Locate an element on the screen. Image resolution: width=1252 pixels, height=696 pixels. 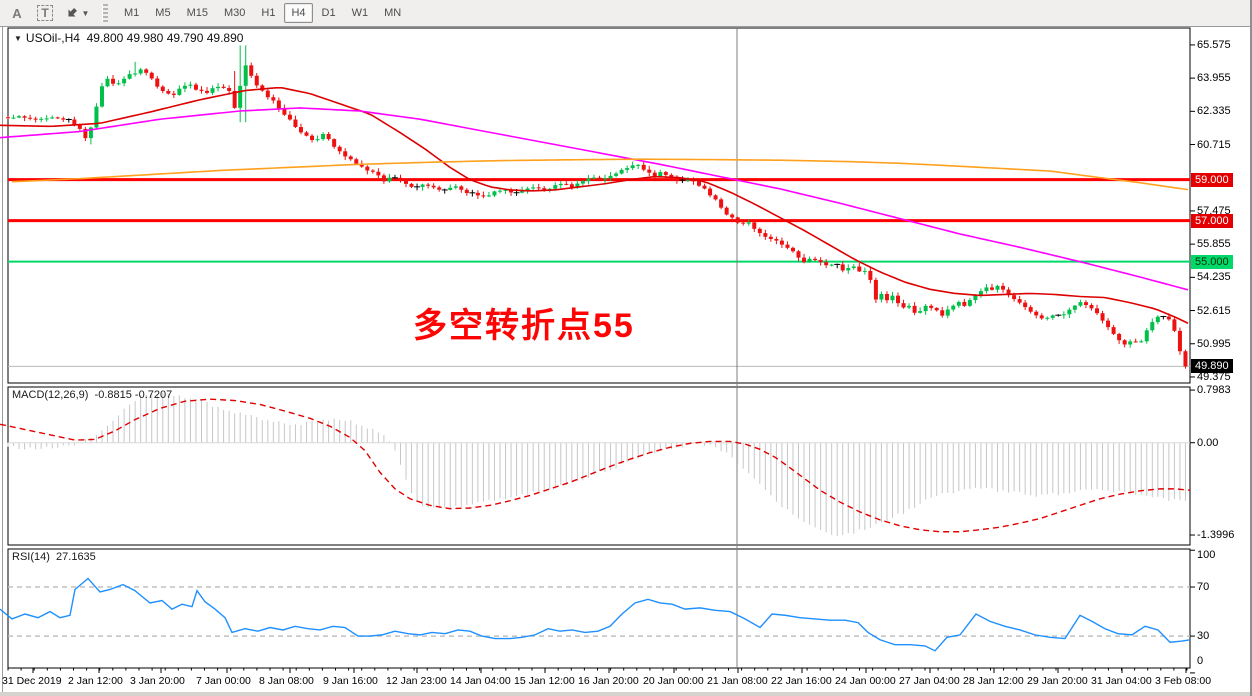
macd-name: MACD(12,26,9) is located at coordinates (50, 395).